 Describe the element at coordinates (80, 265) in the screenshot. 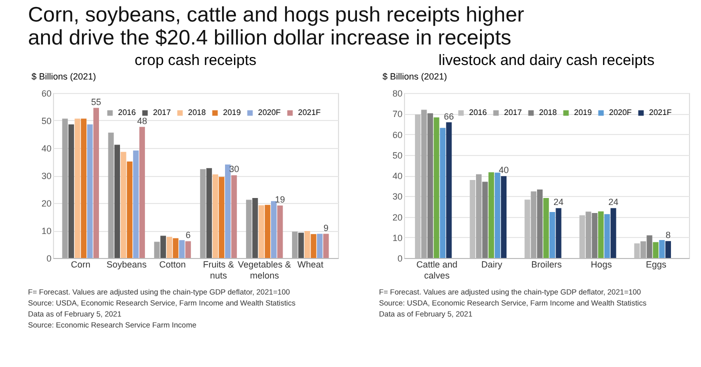

I see `x-tick-label: Corn` at that location.